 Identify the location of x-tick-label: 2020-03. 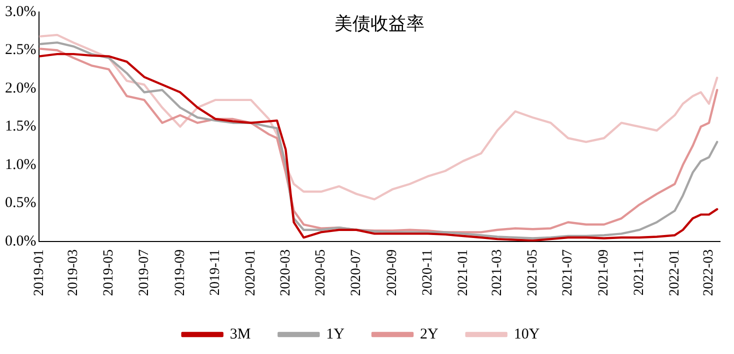
(286, 272).